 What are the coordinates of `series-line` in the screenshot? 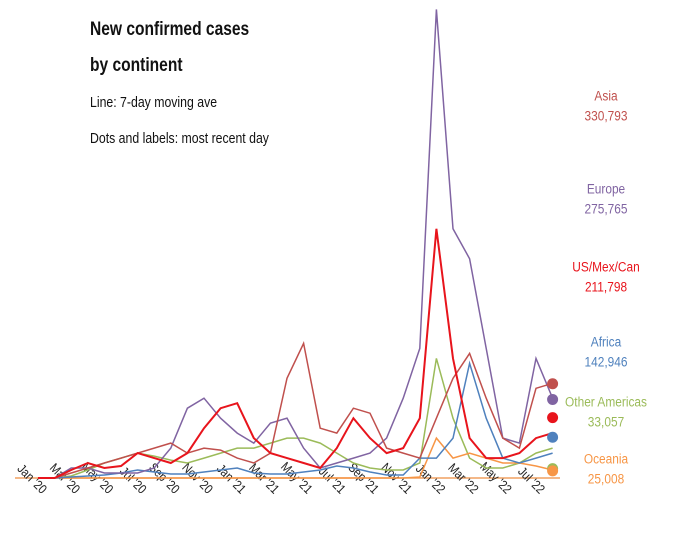 It's located at (295, 457).